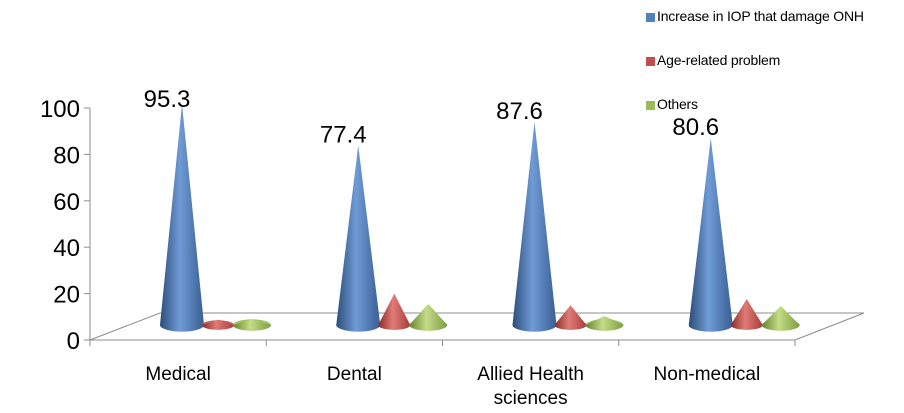 The image size is (904, 413). What do you see at coordinates (66, 202) in the screenshot?
I see `y-tick-label: 60` at bounding box center [66, 202].